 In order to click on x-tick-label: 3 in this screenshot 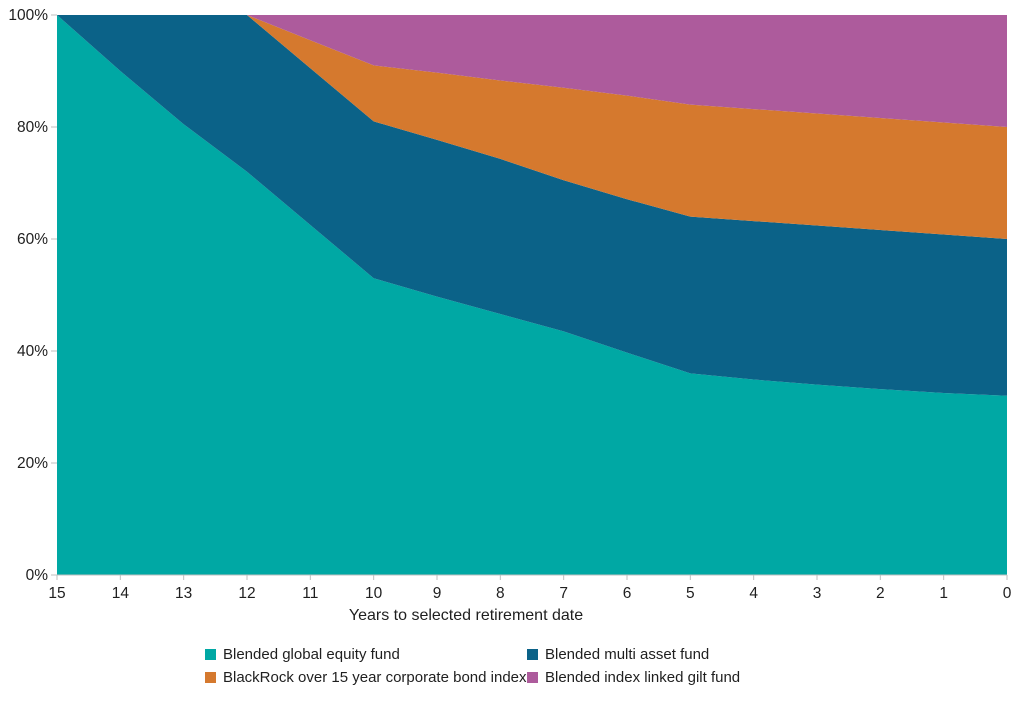, I will do `click(817, 593)`.